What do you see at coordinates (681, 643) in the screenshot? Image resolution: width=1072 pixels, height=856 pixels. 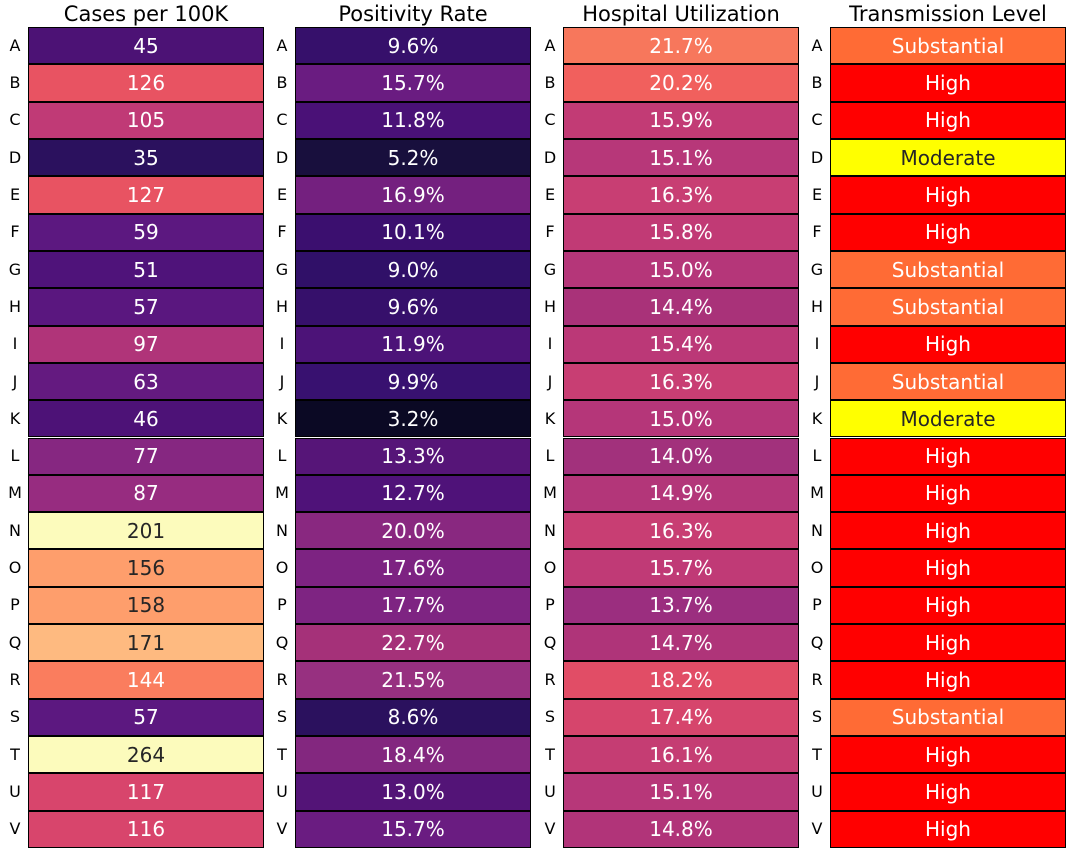 I see `heatmap-cell: 14.7%` at bounding box center [681, 643].